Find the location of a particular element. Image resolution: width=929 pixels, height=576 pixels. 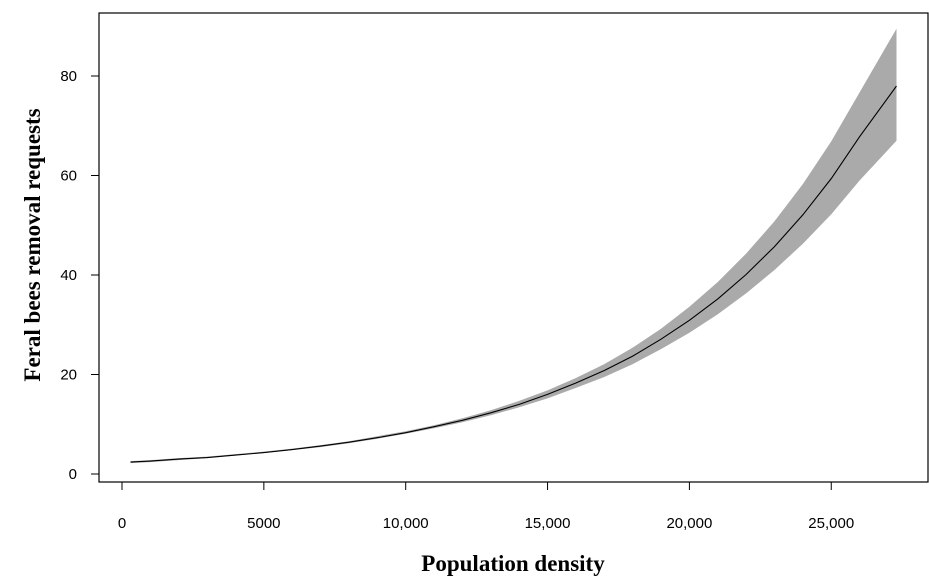

x-axis: 0 5000 10,000 15,000 20,000 25,000 is located at coordinates (486, 507).